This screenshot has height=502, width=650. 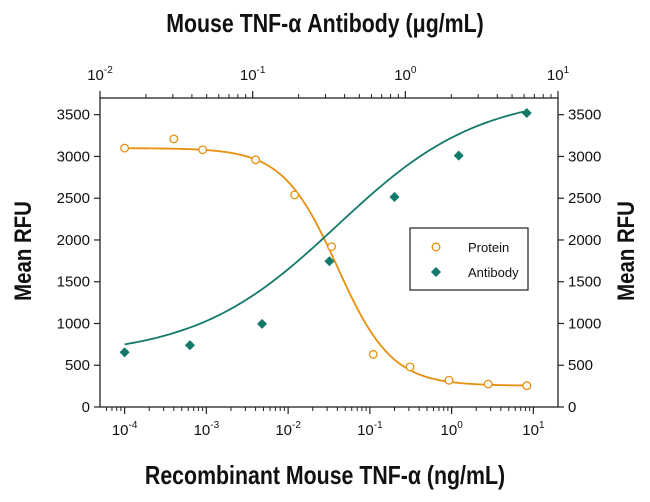 I want to click on y-tick-label-left: 3500, so click(x=73, y=115).